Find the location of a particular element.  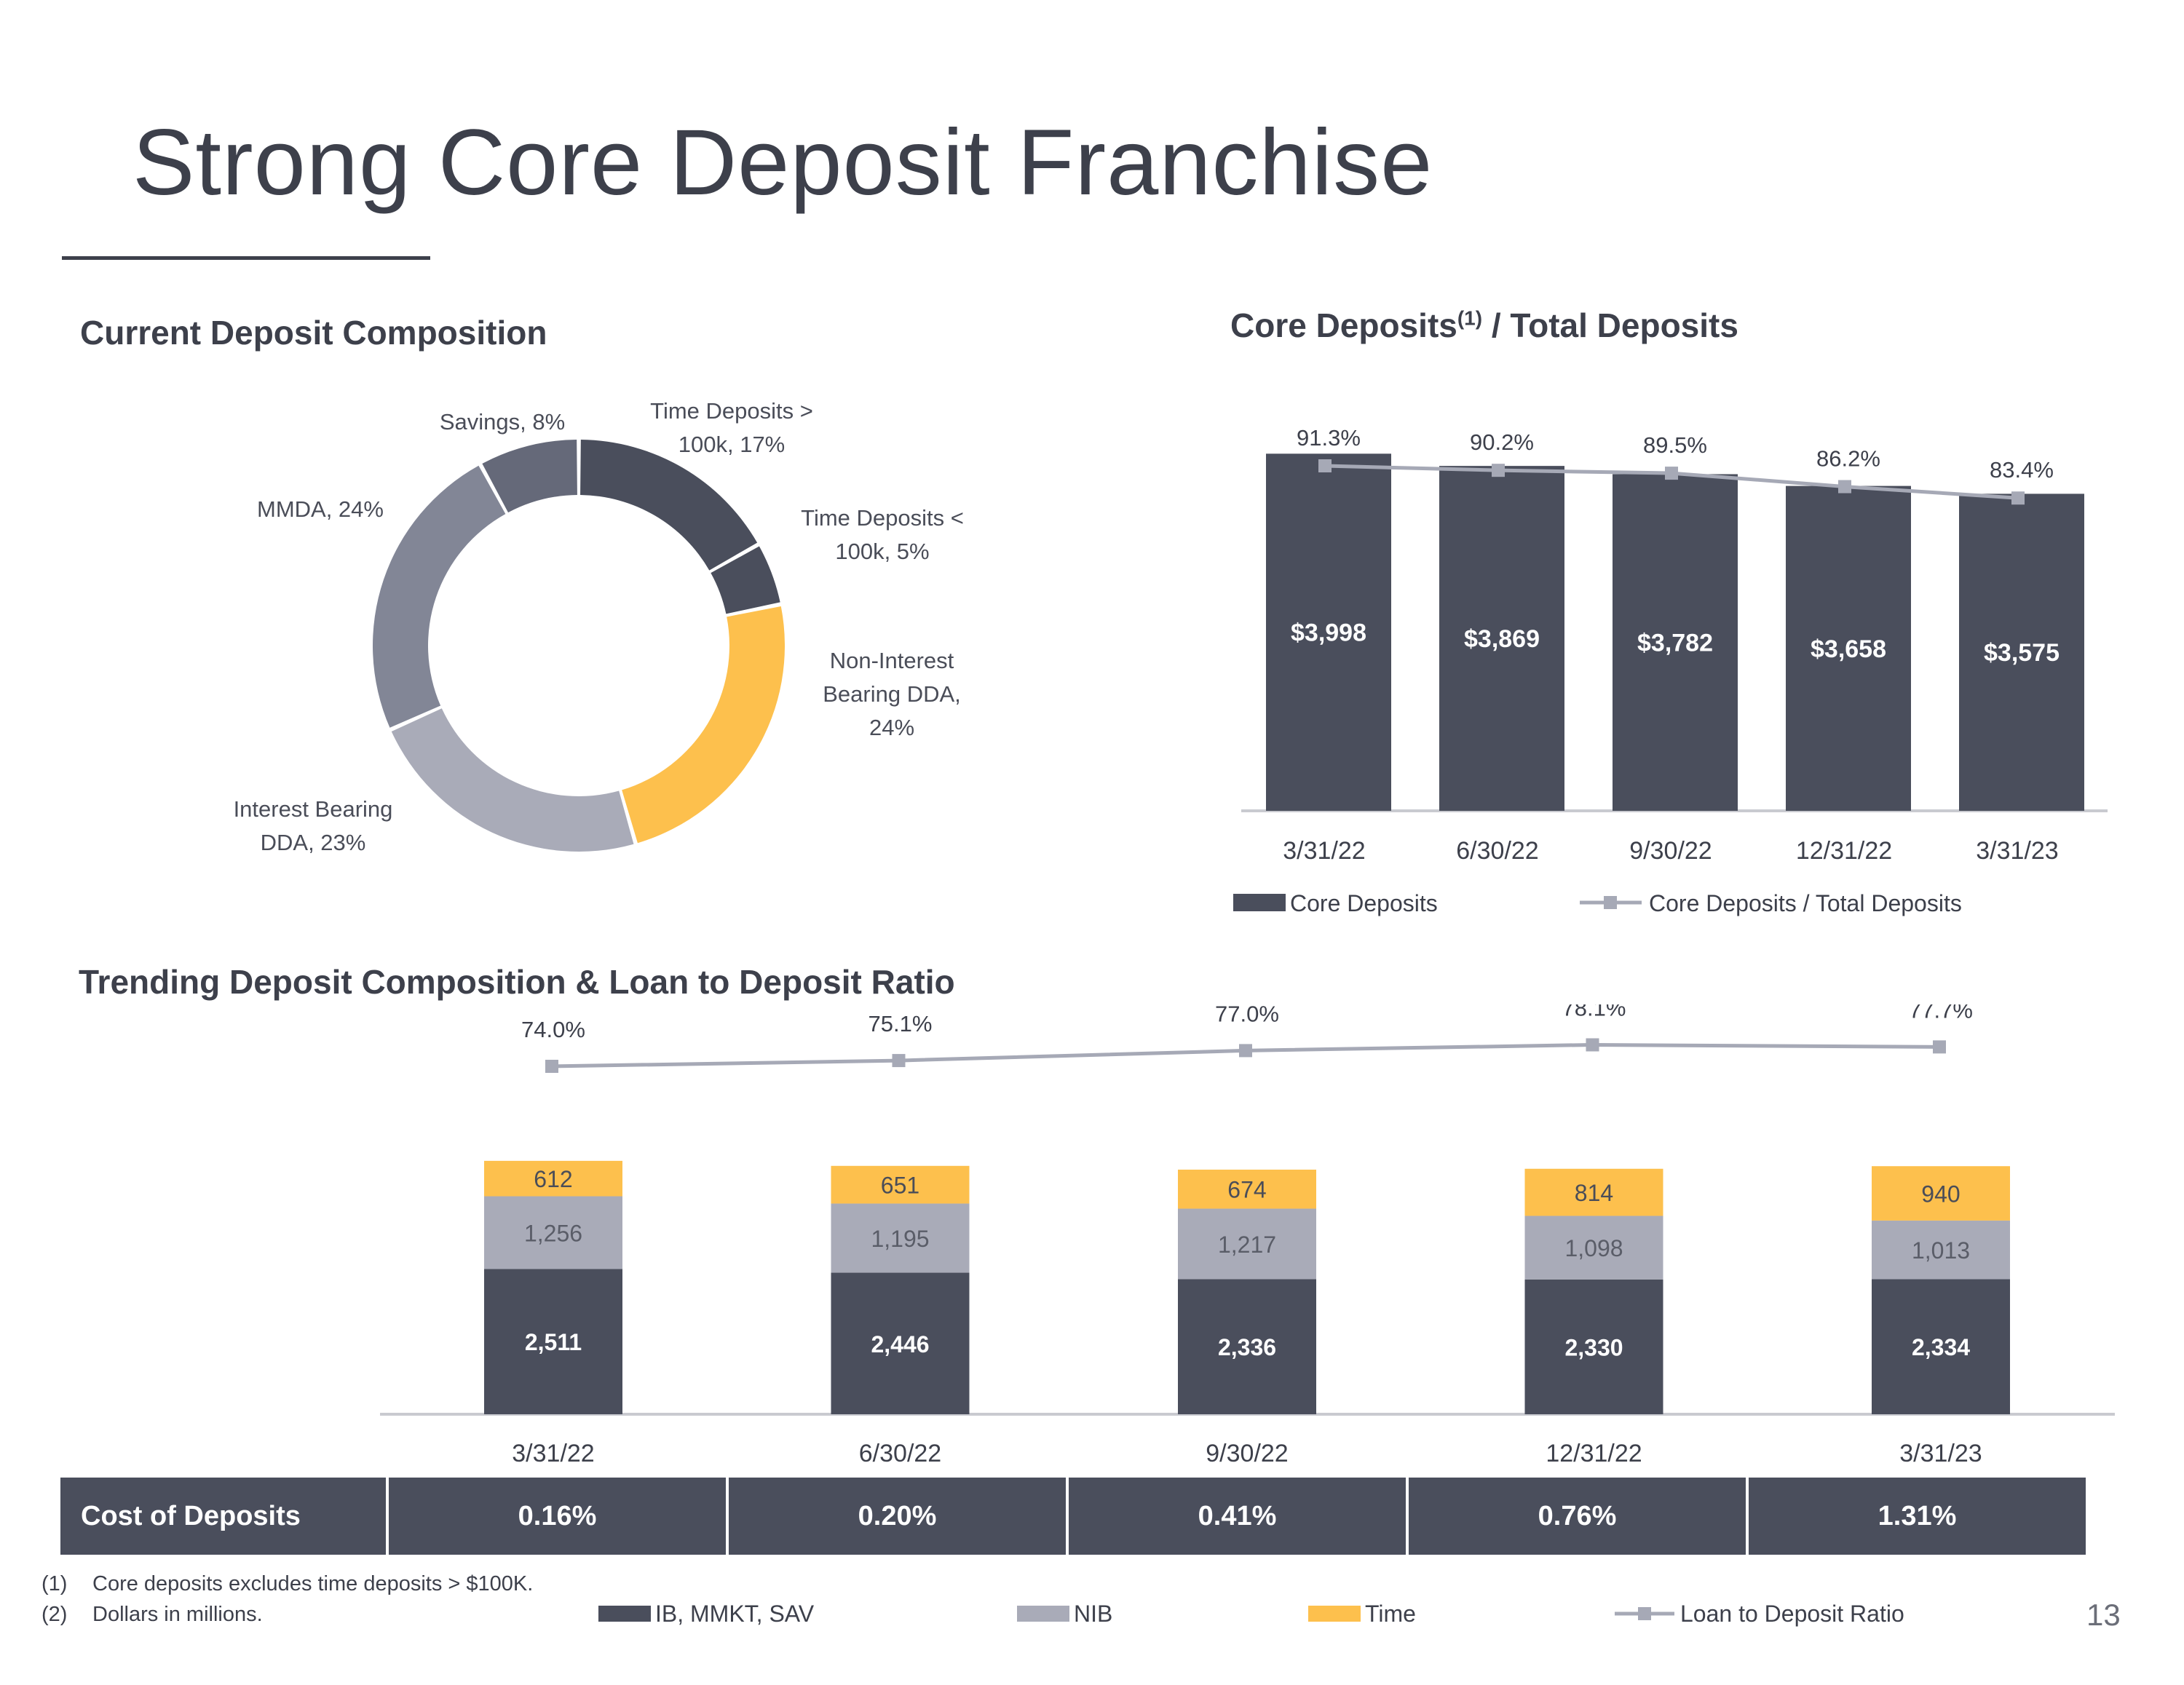

ib-segment-label: 2,330 is located at coordinates (1593, 1347).